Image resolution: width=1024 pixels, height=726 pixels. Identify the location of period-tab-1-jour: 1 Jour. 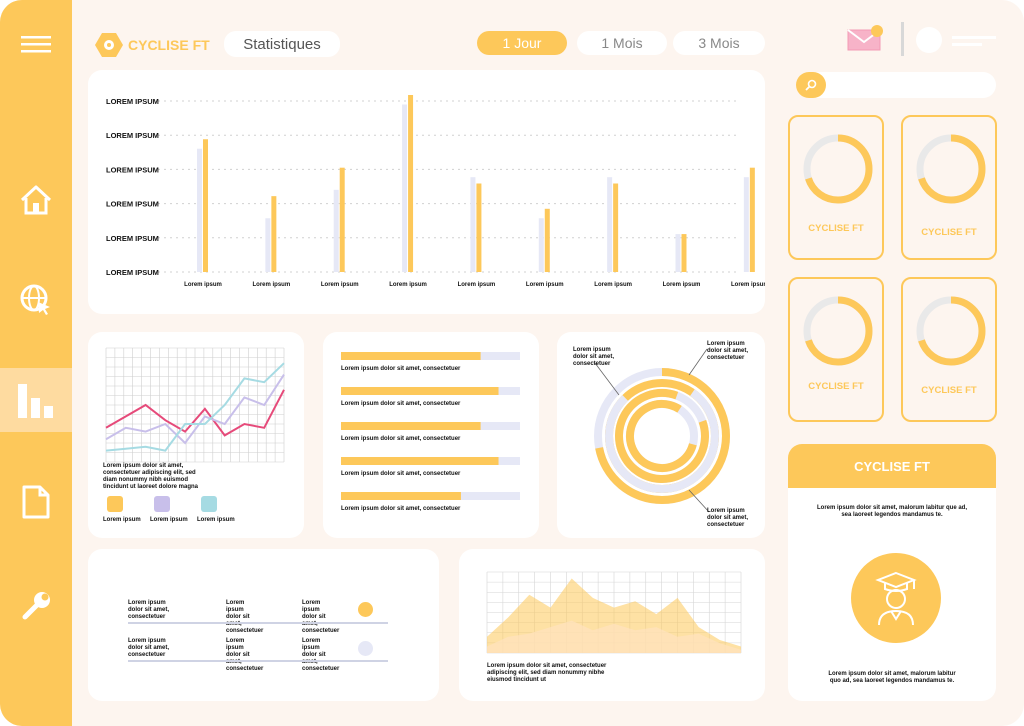
(522, 43).